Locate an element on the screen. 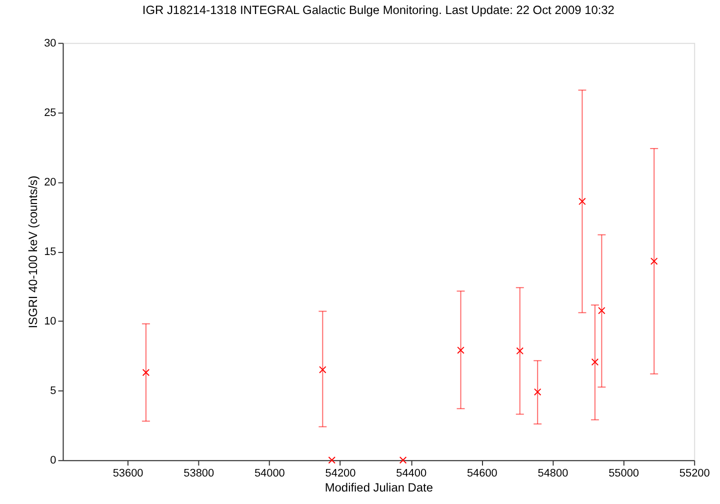 This screenshot has height=504, width=720. x-tick-label: 54600 is located at coordinates (482, 474).